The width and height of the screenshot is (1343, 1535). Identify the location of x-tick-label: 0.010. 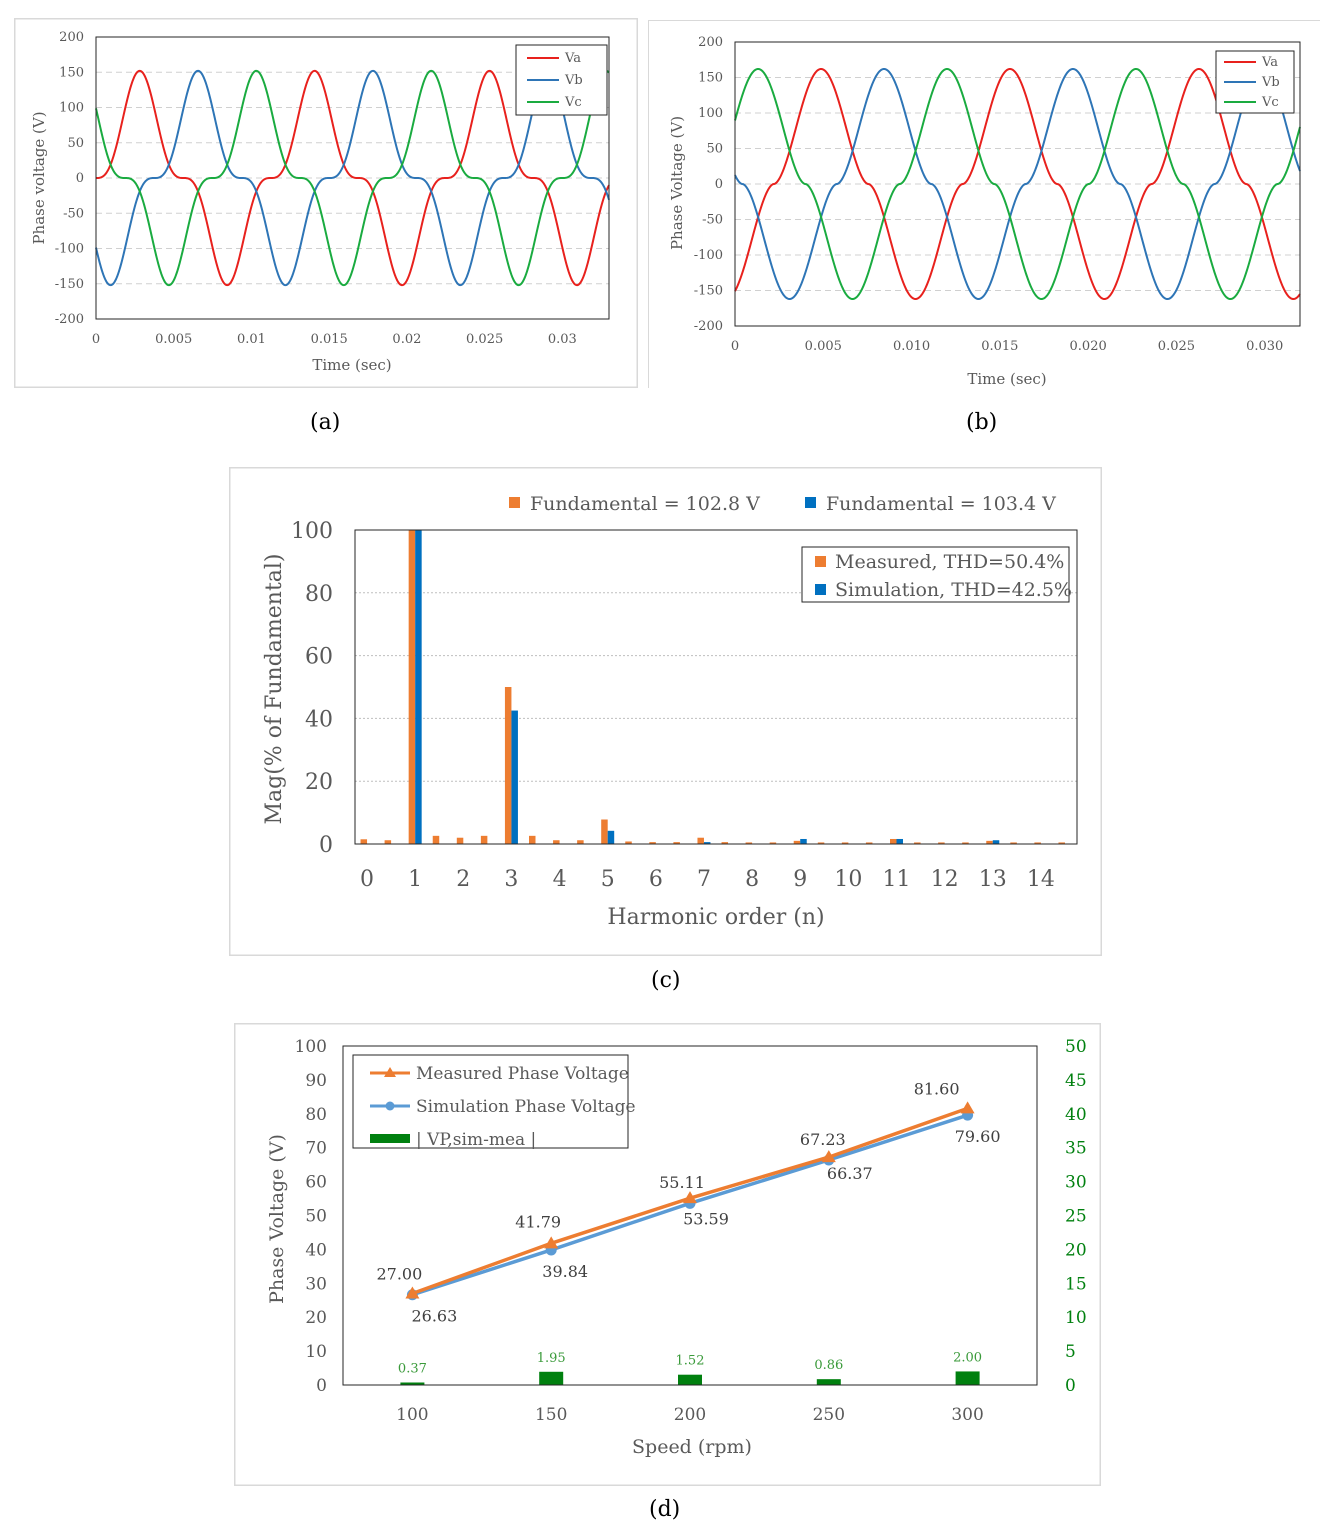
(911, 346).